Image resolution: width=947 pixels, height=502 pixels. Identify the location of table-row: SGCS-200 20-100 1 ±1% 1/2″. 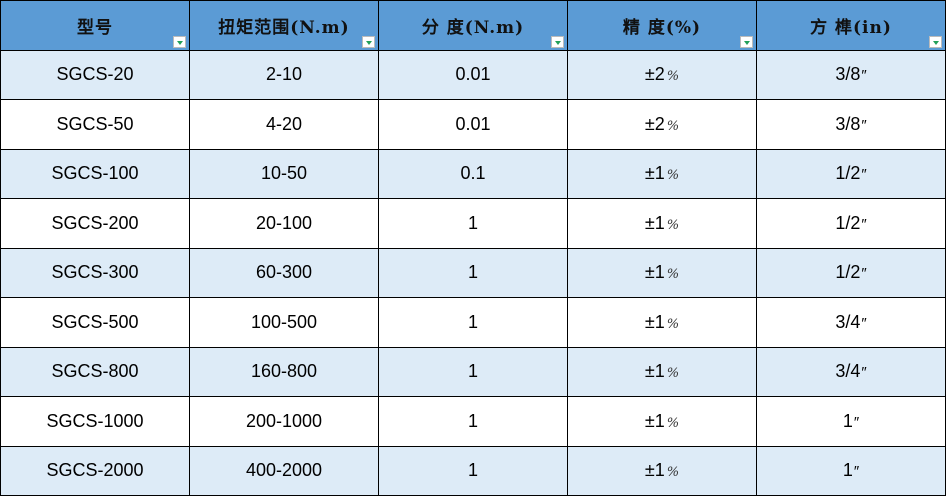
(473, 223).